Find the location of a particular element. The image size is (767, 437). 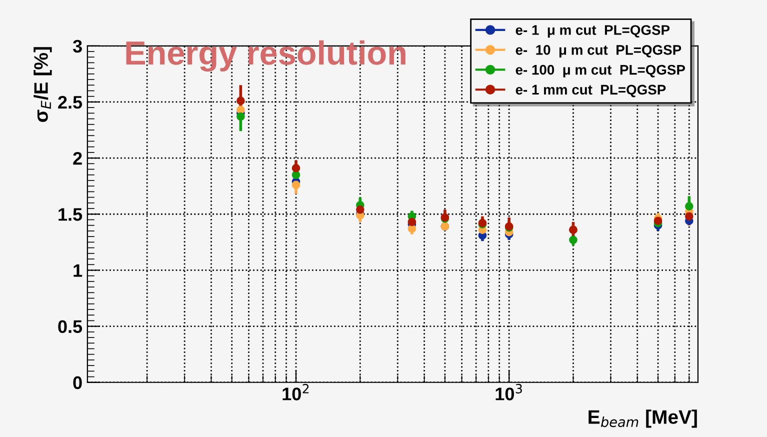

y-tick-label: 3 is located at coordinates (77, 46).